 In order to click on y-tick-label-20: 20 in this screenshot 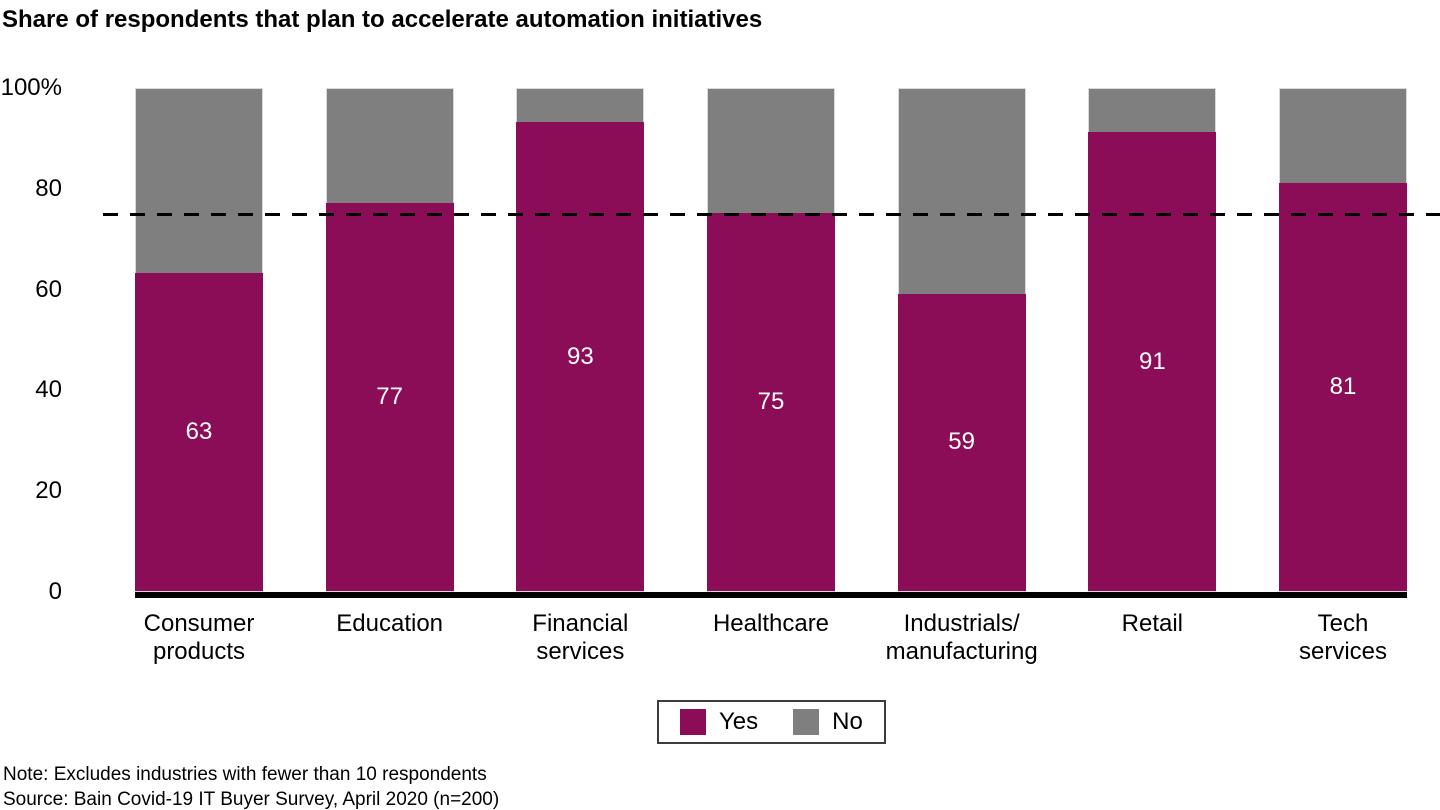, I will do `click(48, 491)`.